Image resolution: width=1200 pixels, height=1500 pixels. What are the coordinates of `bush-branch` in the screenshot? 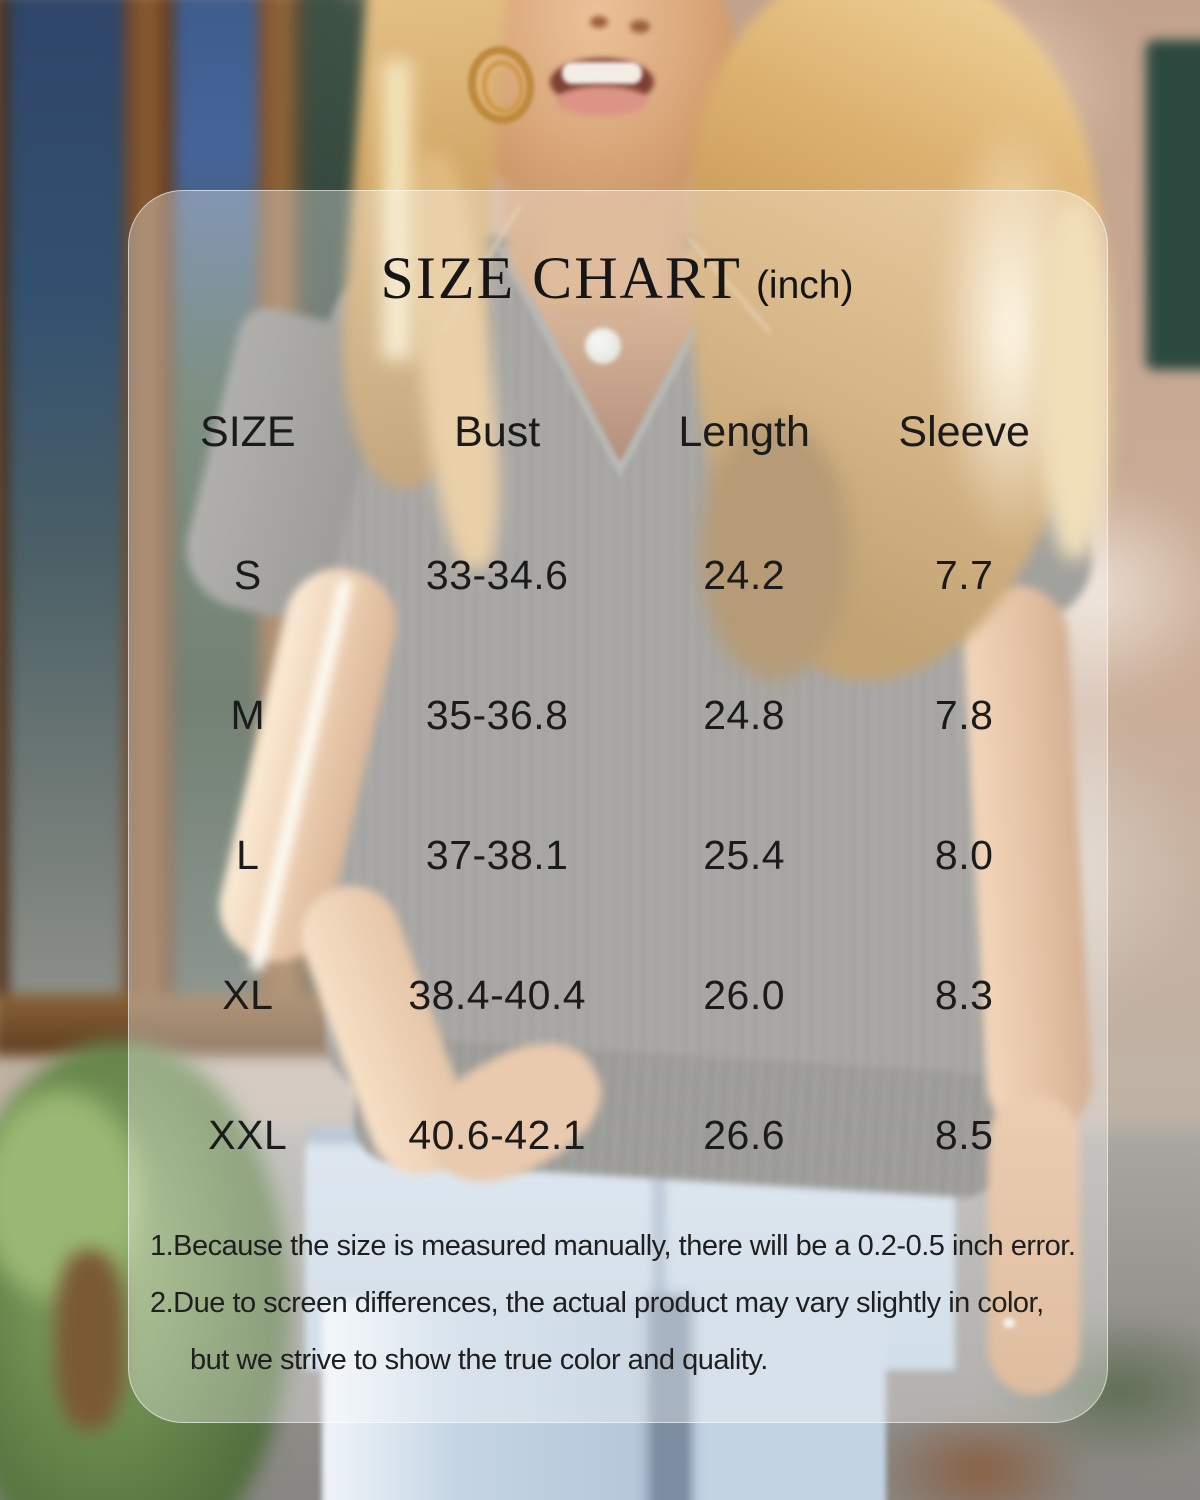 It's located at (90, 1340).